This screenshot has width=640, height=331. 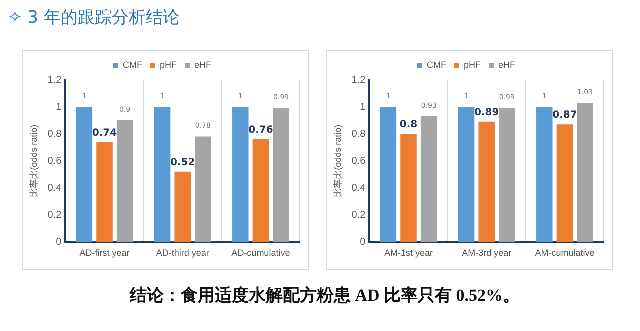 I want to click on data-label: 0.87, so click(x=565, y=116).